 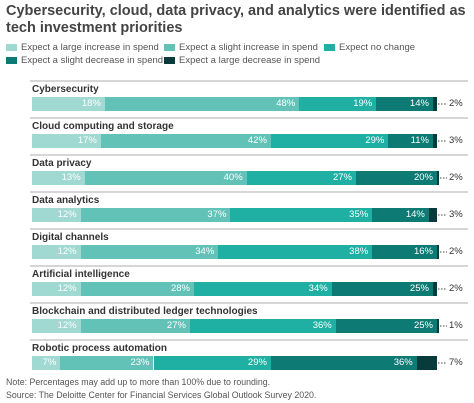 I want to click on data-label: 38%, so click(x=359, y=251).